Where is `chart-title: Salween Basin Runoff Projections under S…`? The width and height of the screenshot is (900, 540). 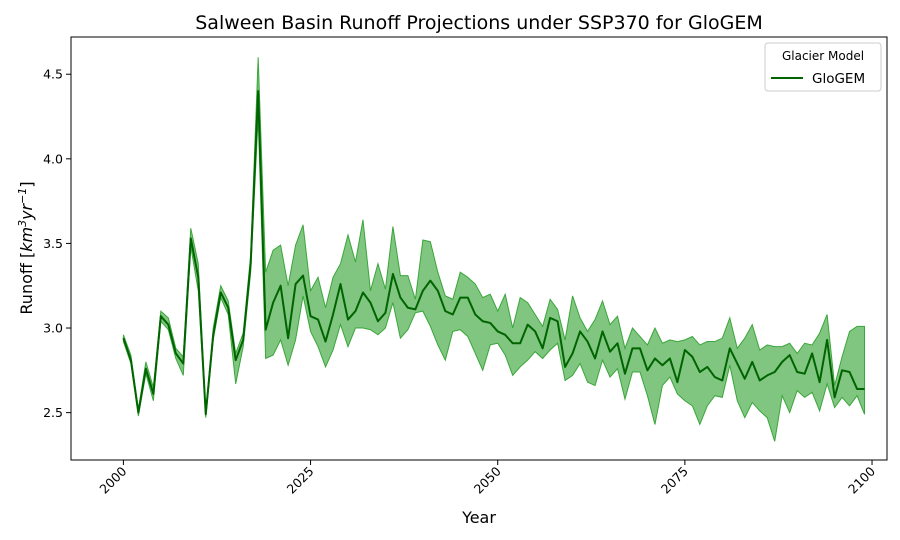 chart-title: Salween Basin Runoff Projections under S… is located at coordinates (478, 23).